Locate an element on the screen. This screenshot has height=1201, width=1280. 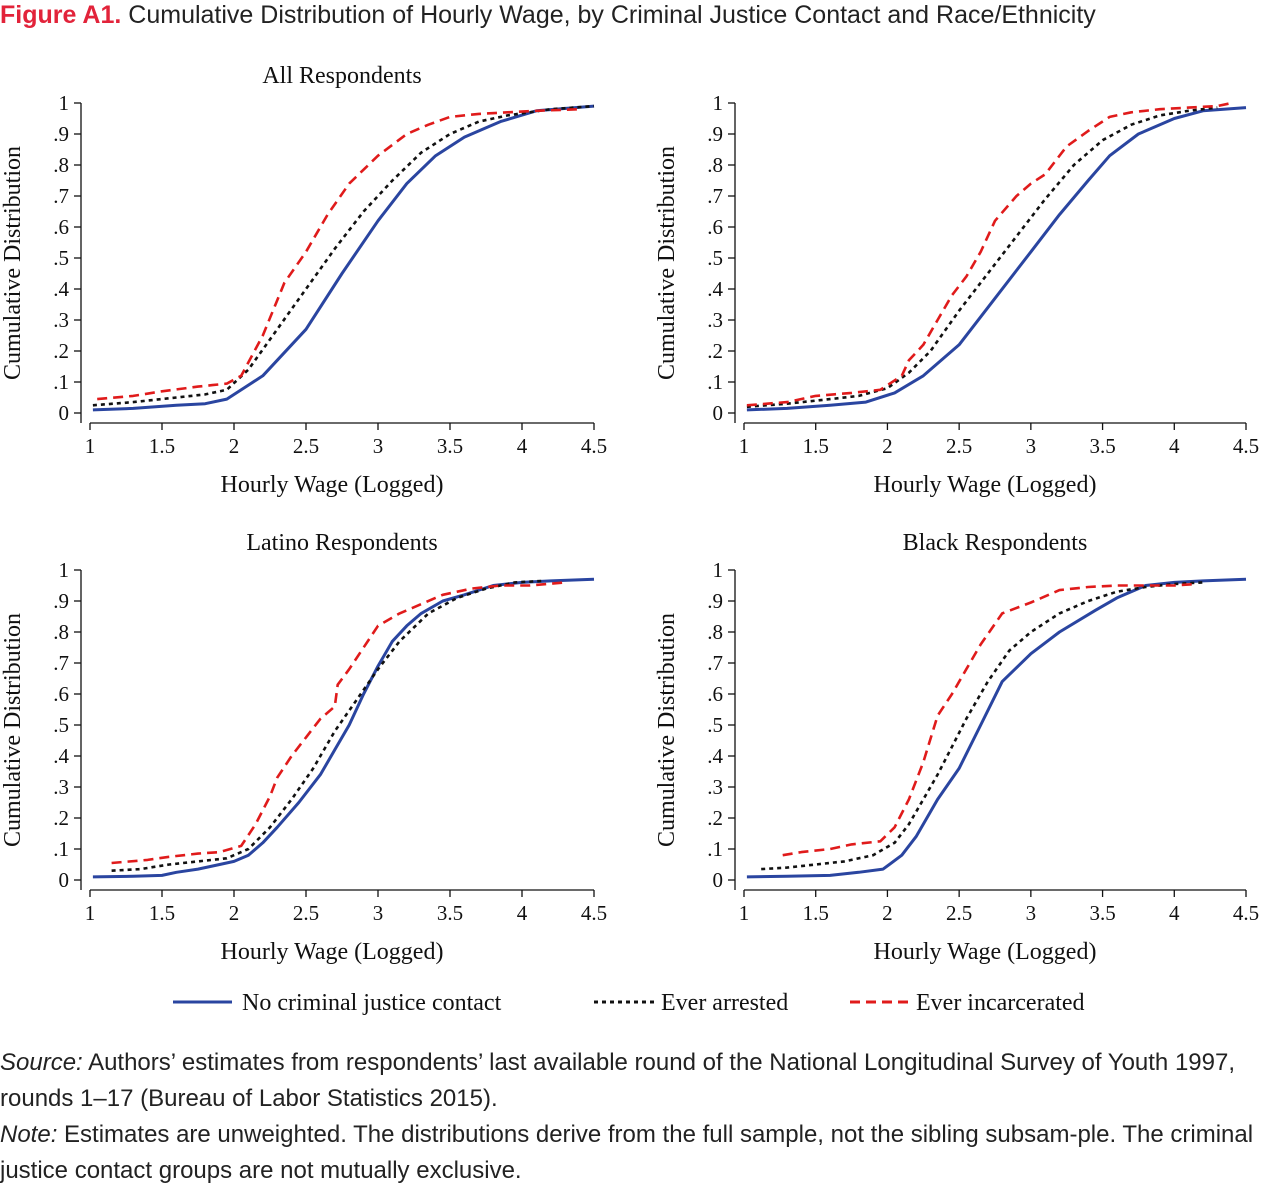
legend-label-ever-incarcerated: Ever incarcerated is located at coordinates (1000, 1003).